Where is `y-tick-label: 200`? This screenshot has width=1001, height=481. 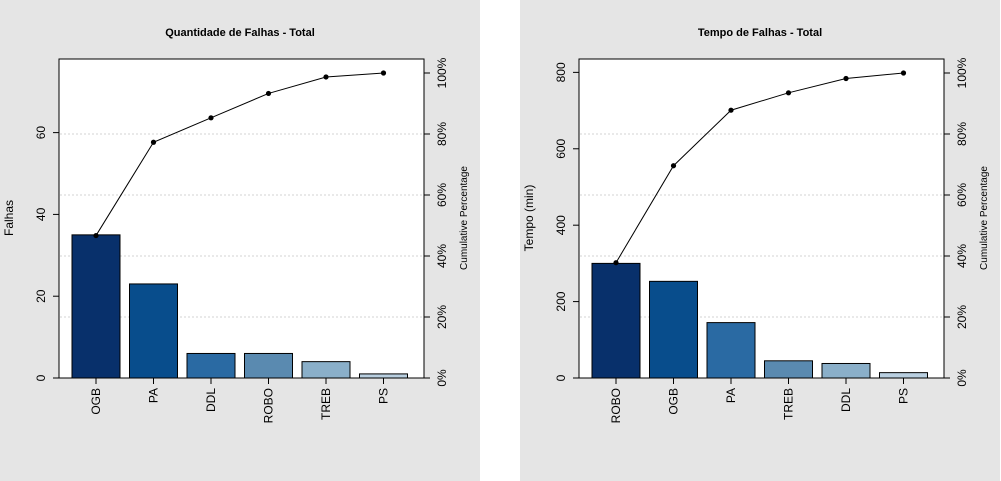 y-tick-label: 200 is located at coordinates (561, 301).